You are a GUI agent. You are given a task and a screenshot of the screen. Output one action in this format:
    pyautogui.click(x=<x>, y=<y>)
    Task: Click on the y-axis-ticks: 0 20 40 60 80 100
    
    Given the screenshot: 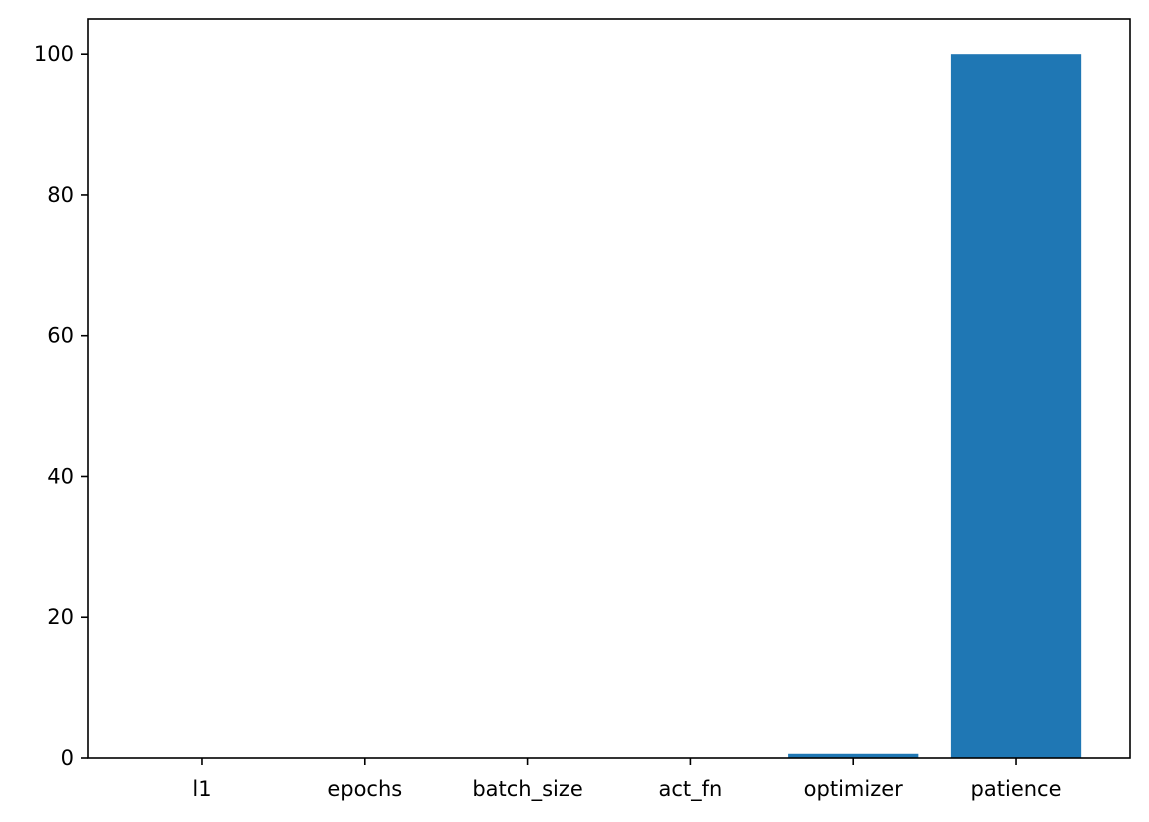 What is the action you would take?
    pyautogui.click(x=61, y=406)
    